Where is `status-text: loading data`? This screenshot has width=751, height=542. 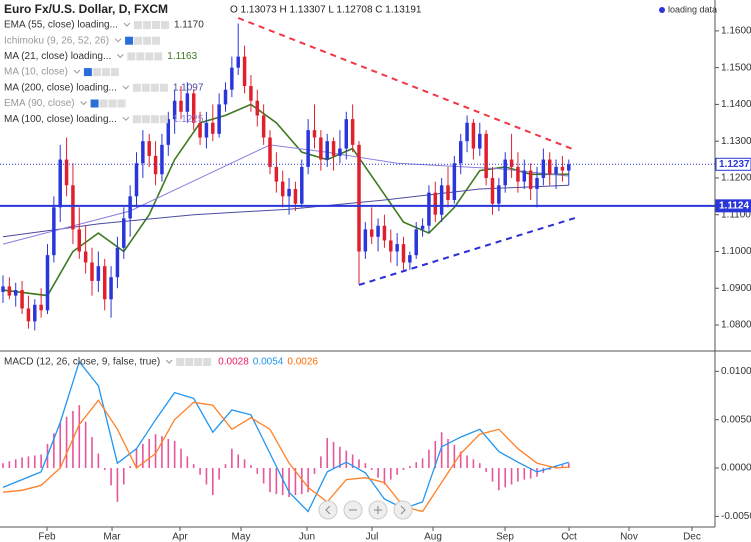
status-text: loading data is located at coordinates (692, 9).